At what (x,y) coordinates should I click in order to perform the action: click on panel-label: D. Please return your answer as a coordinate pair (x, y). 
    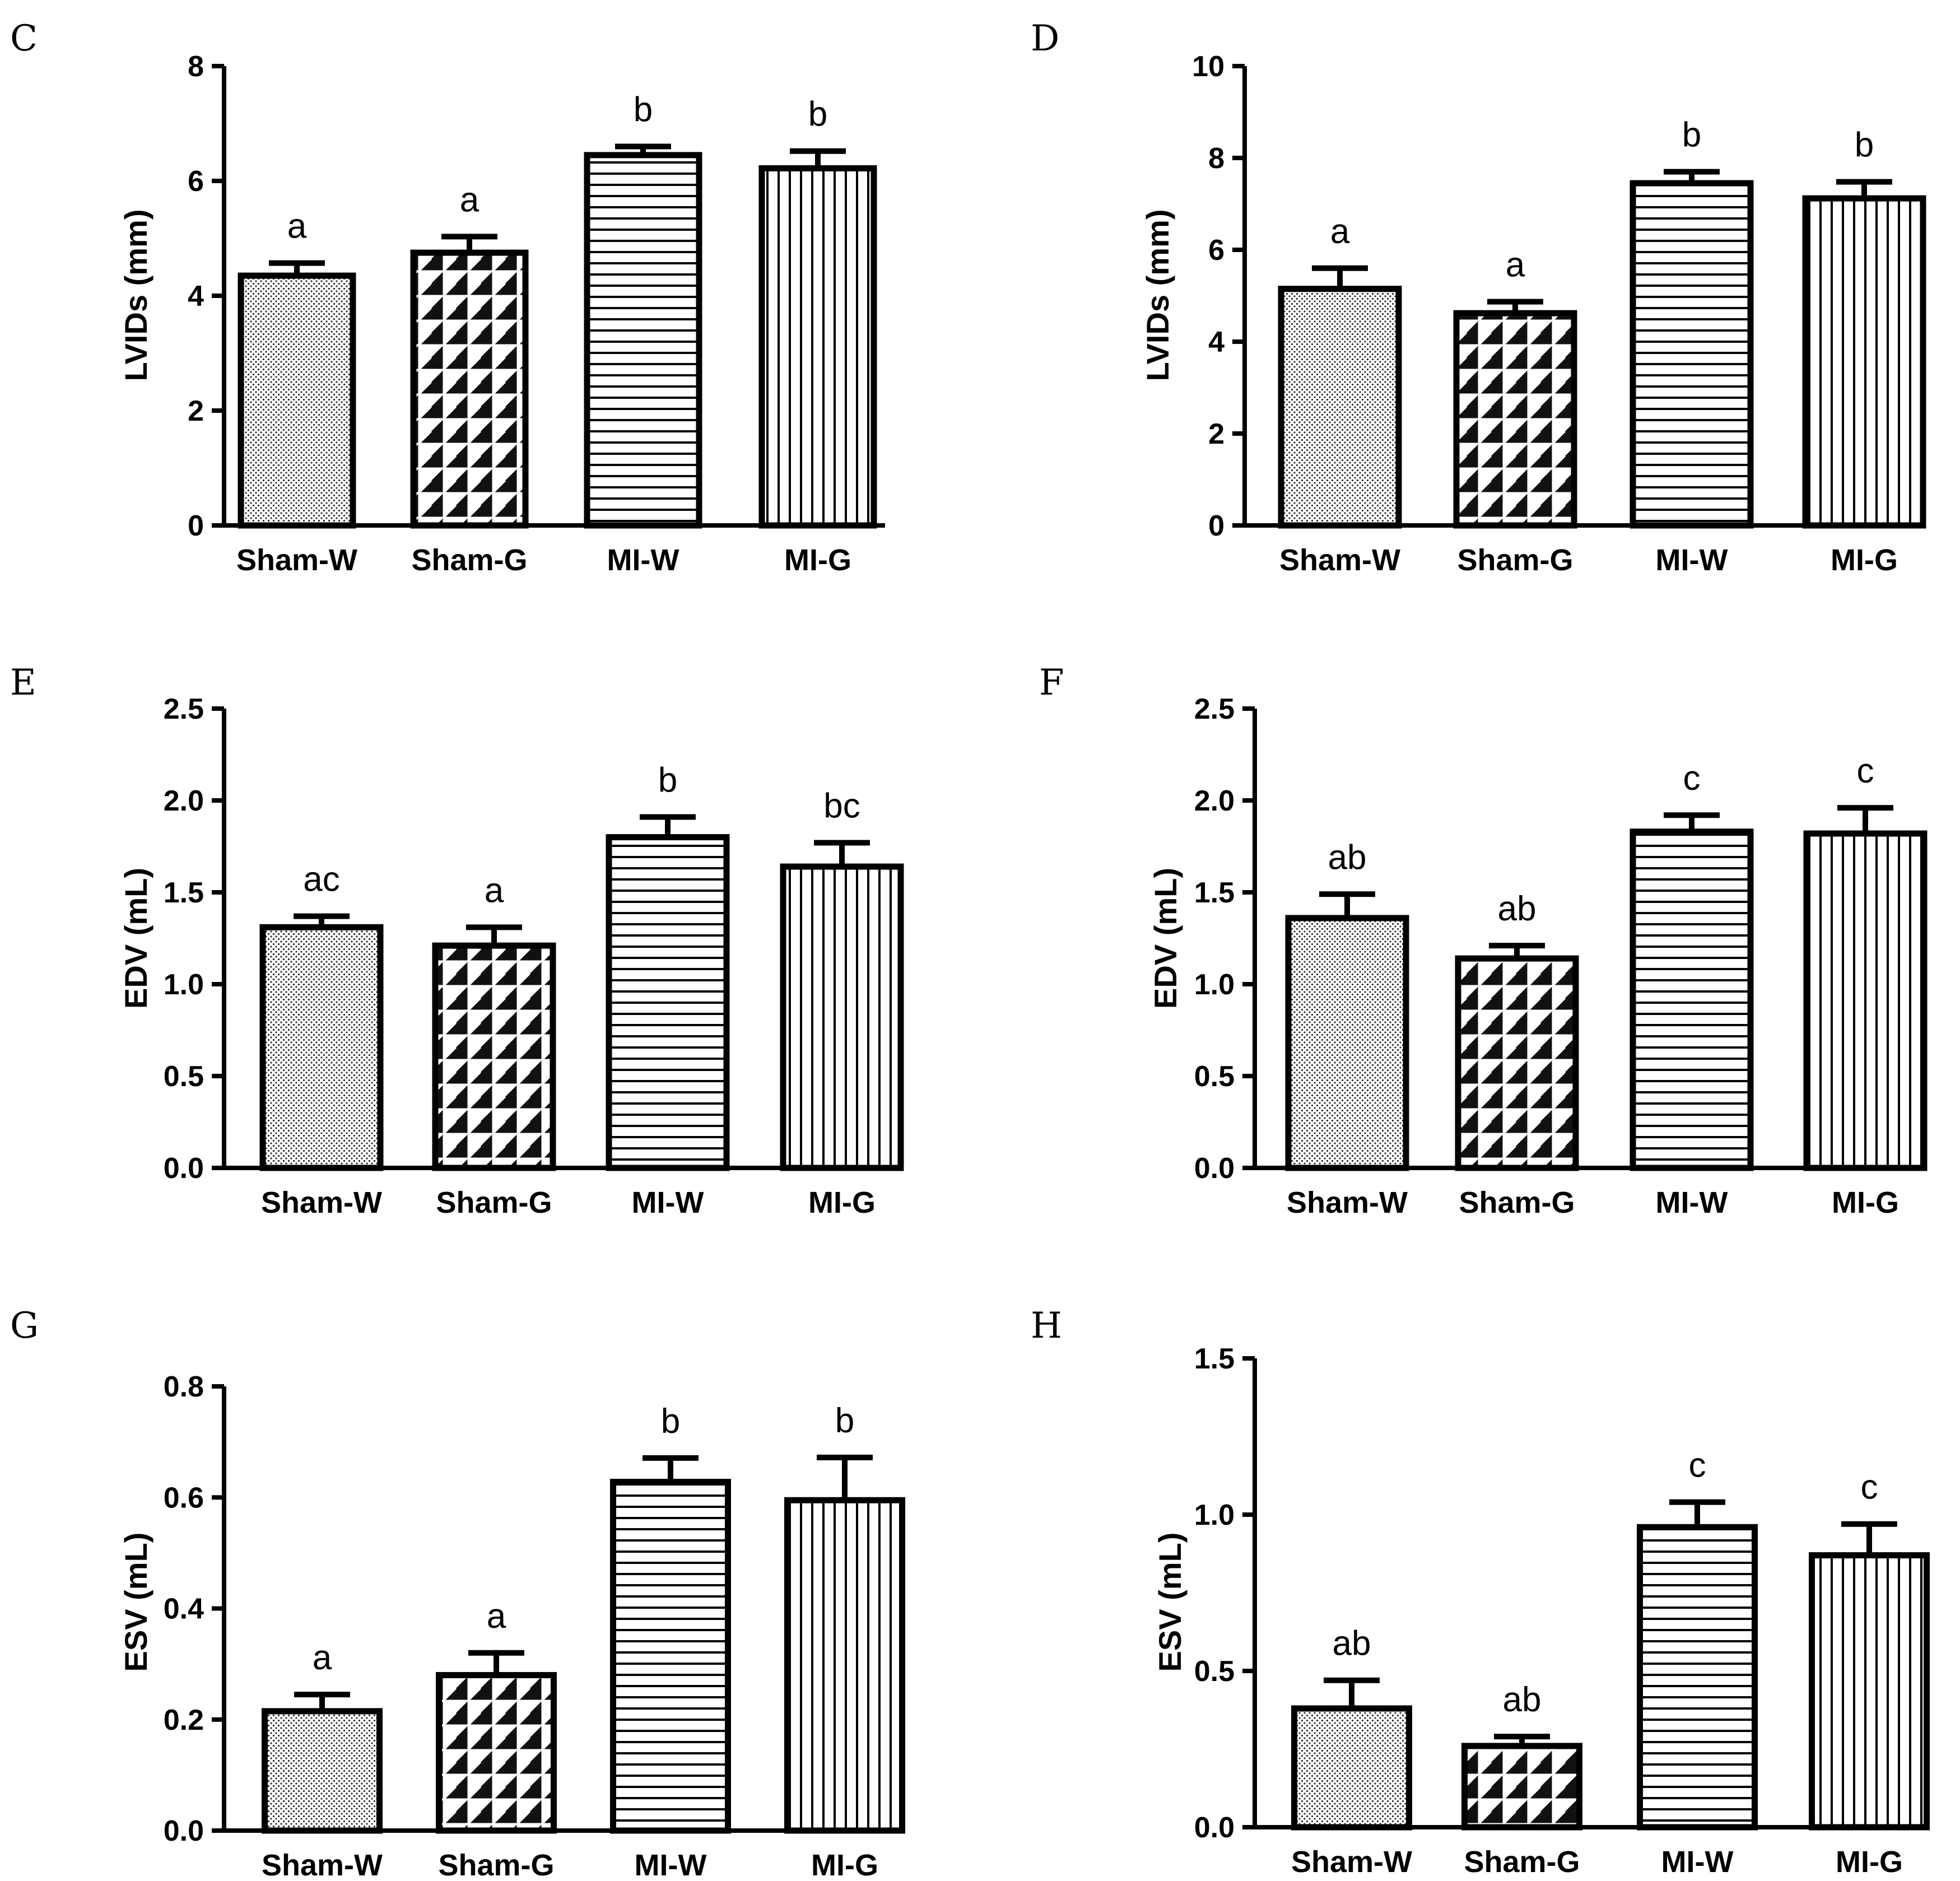
    Looking at the image, I should click on (1045, 38).